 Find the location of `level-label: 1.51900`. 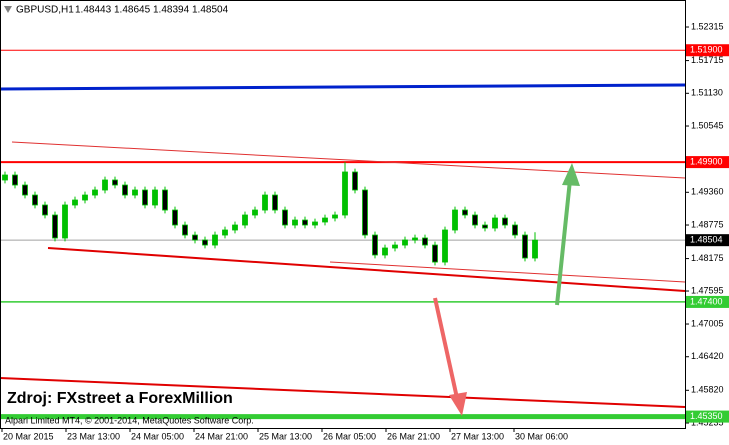

level-label: 1.51900 is located at coordinates (706, 50).